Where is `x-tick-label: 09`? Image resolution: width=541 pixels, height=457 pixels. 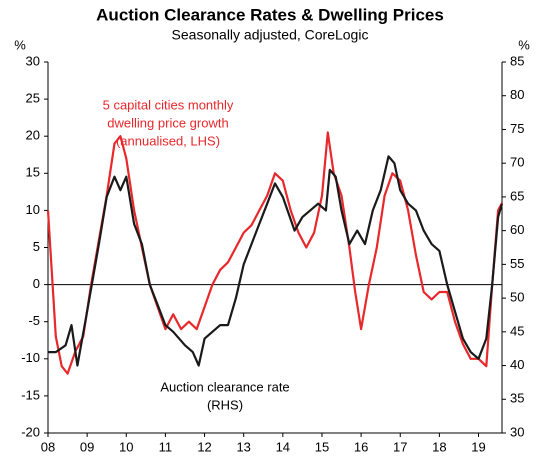
x-tick-label: 09 is located at coordinates (87, 446).